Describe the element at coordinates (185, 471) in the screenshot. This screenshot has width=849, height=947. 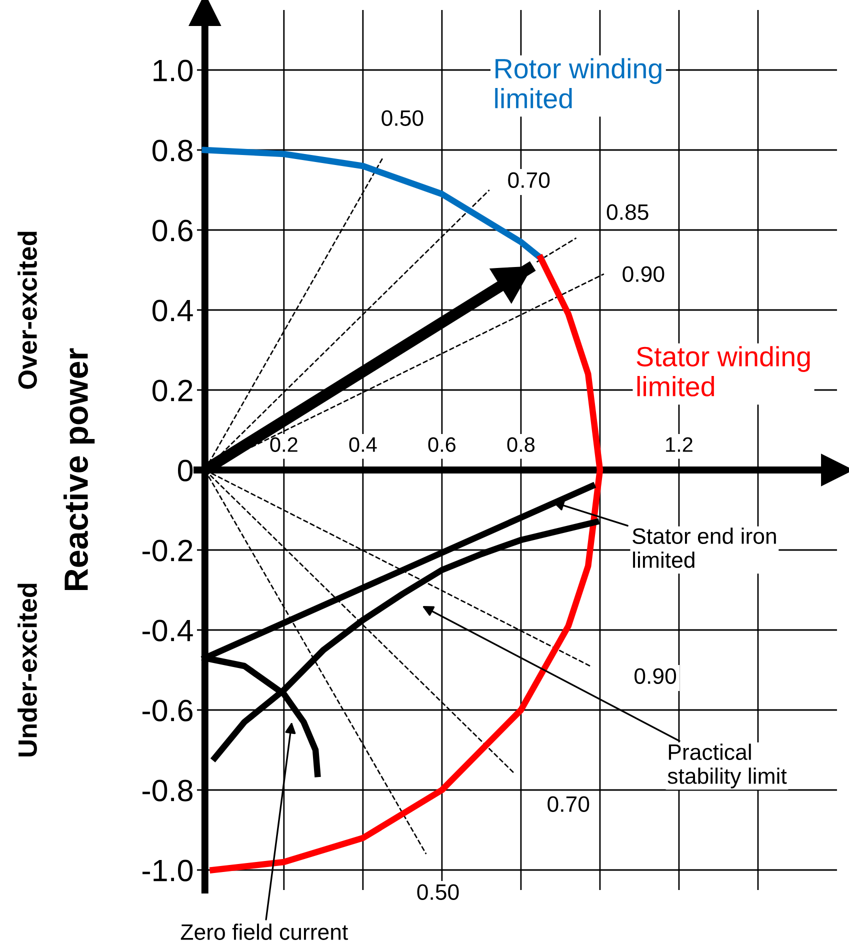
I see `y-tick-label: 0` at that location.